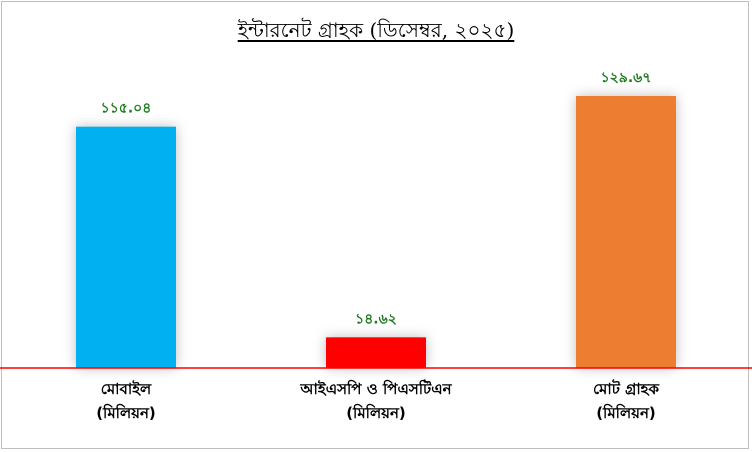  I want to click on x-tick-label-3-line-2: (মিলিয়ন), so click(626, 412).